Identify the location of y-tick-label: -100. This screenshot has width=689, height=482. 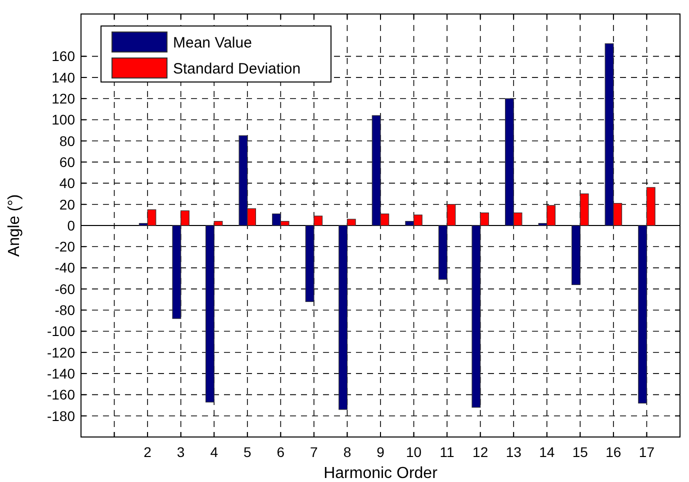
(61, 331).